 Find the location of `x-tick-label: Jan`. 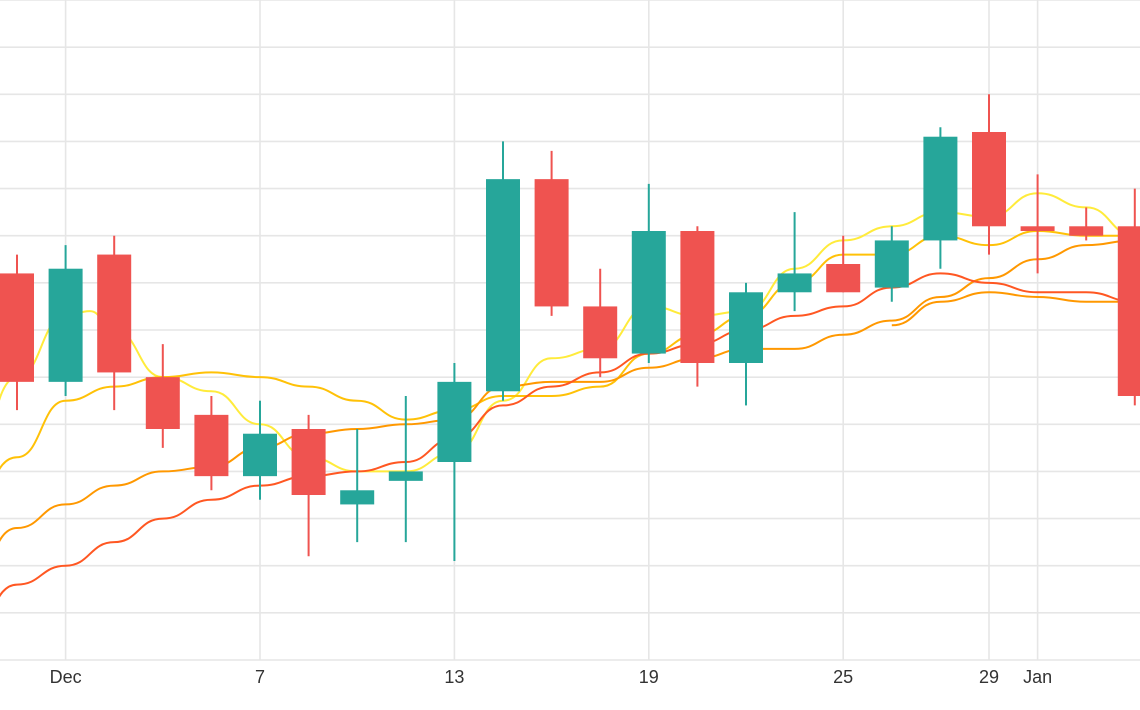

x-tick-label: Jan is located at coordinates (1037, 677).